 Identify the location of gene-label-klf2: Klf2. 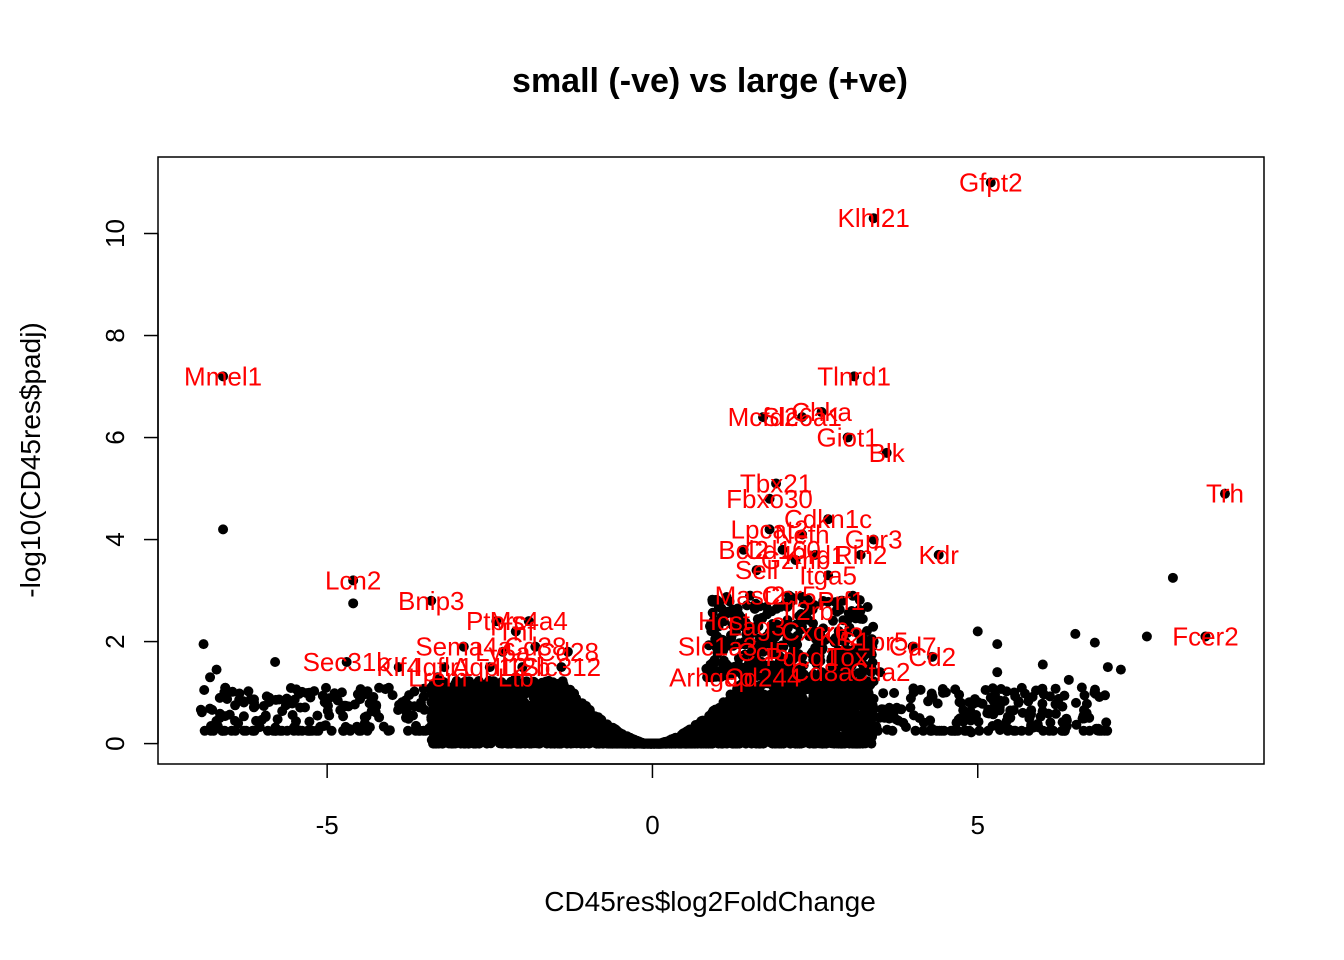
(841, 636).